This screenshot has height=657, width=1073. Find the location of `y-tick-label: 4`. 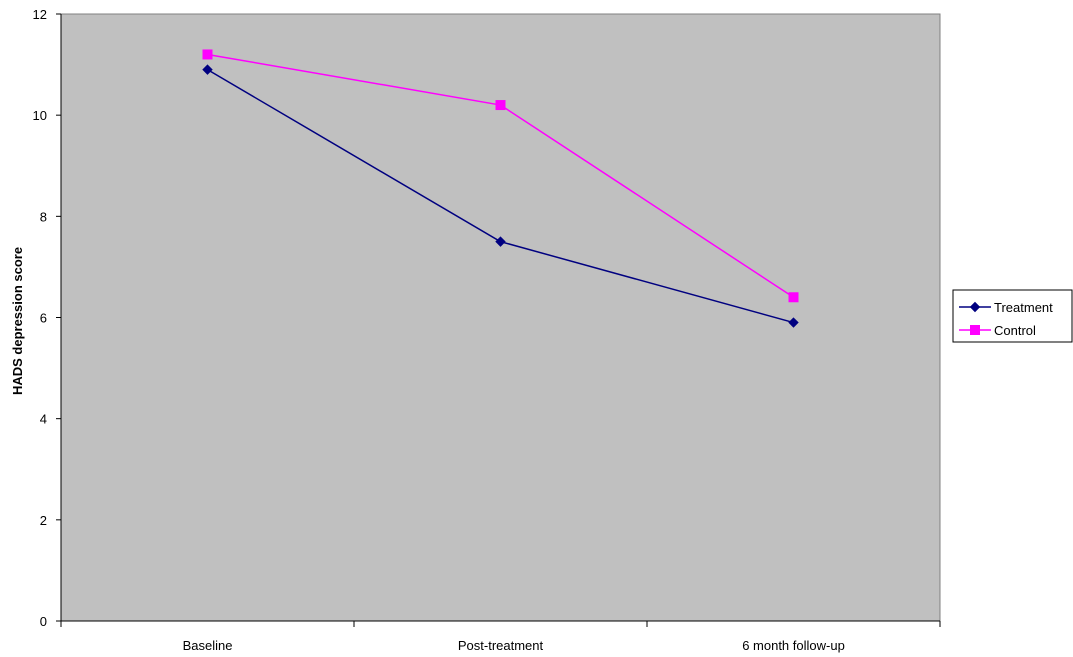

y-tick-label: 4 is located at coordinates (43, 419).